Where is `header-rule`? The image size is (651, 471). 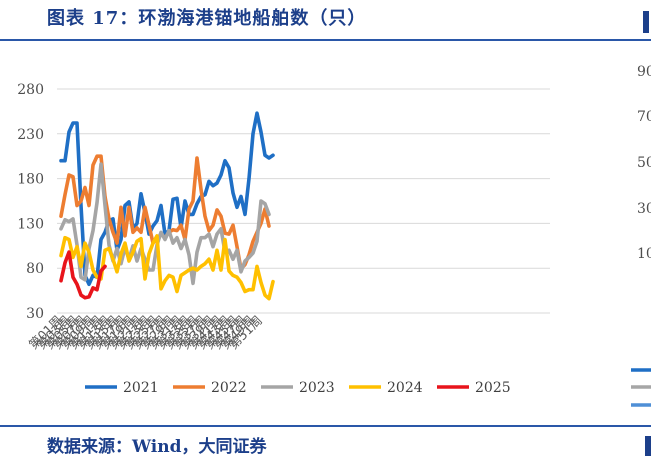
header-rule is located at coordinates (325, 40).